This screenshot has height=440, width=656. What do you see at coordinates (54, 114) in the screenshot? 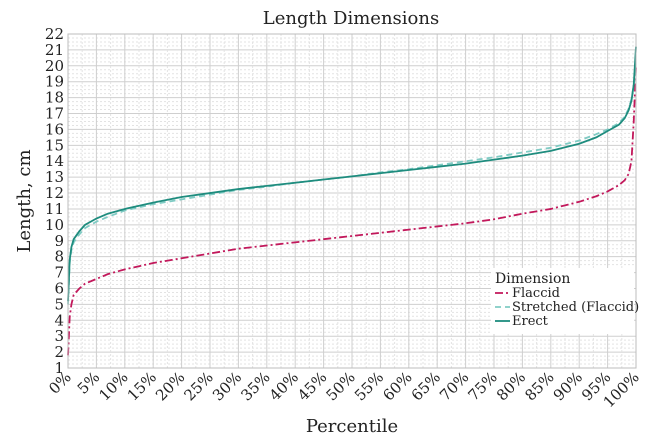
I see `y-tick-label: 17` at bounding box center [54, 114].